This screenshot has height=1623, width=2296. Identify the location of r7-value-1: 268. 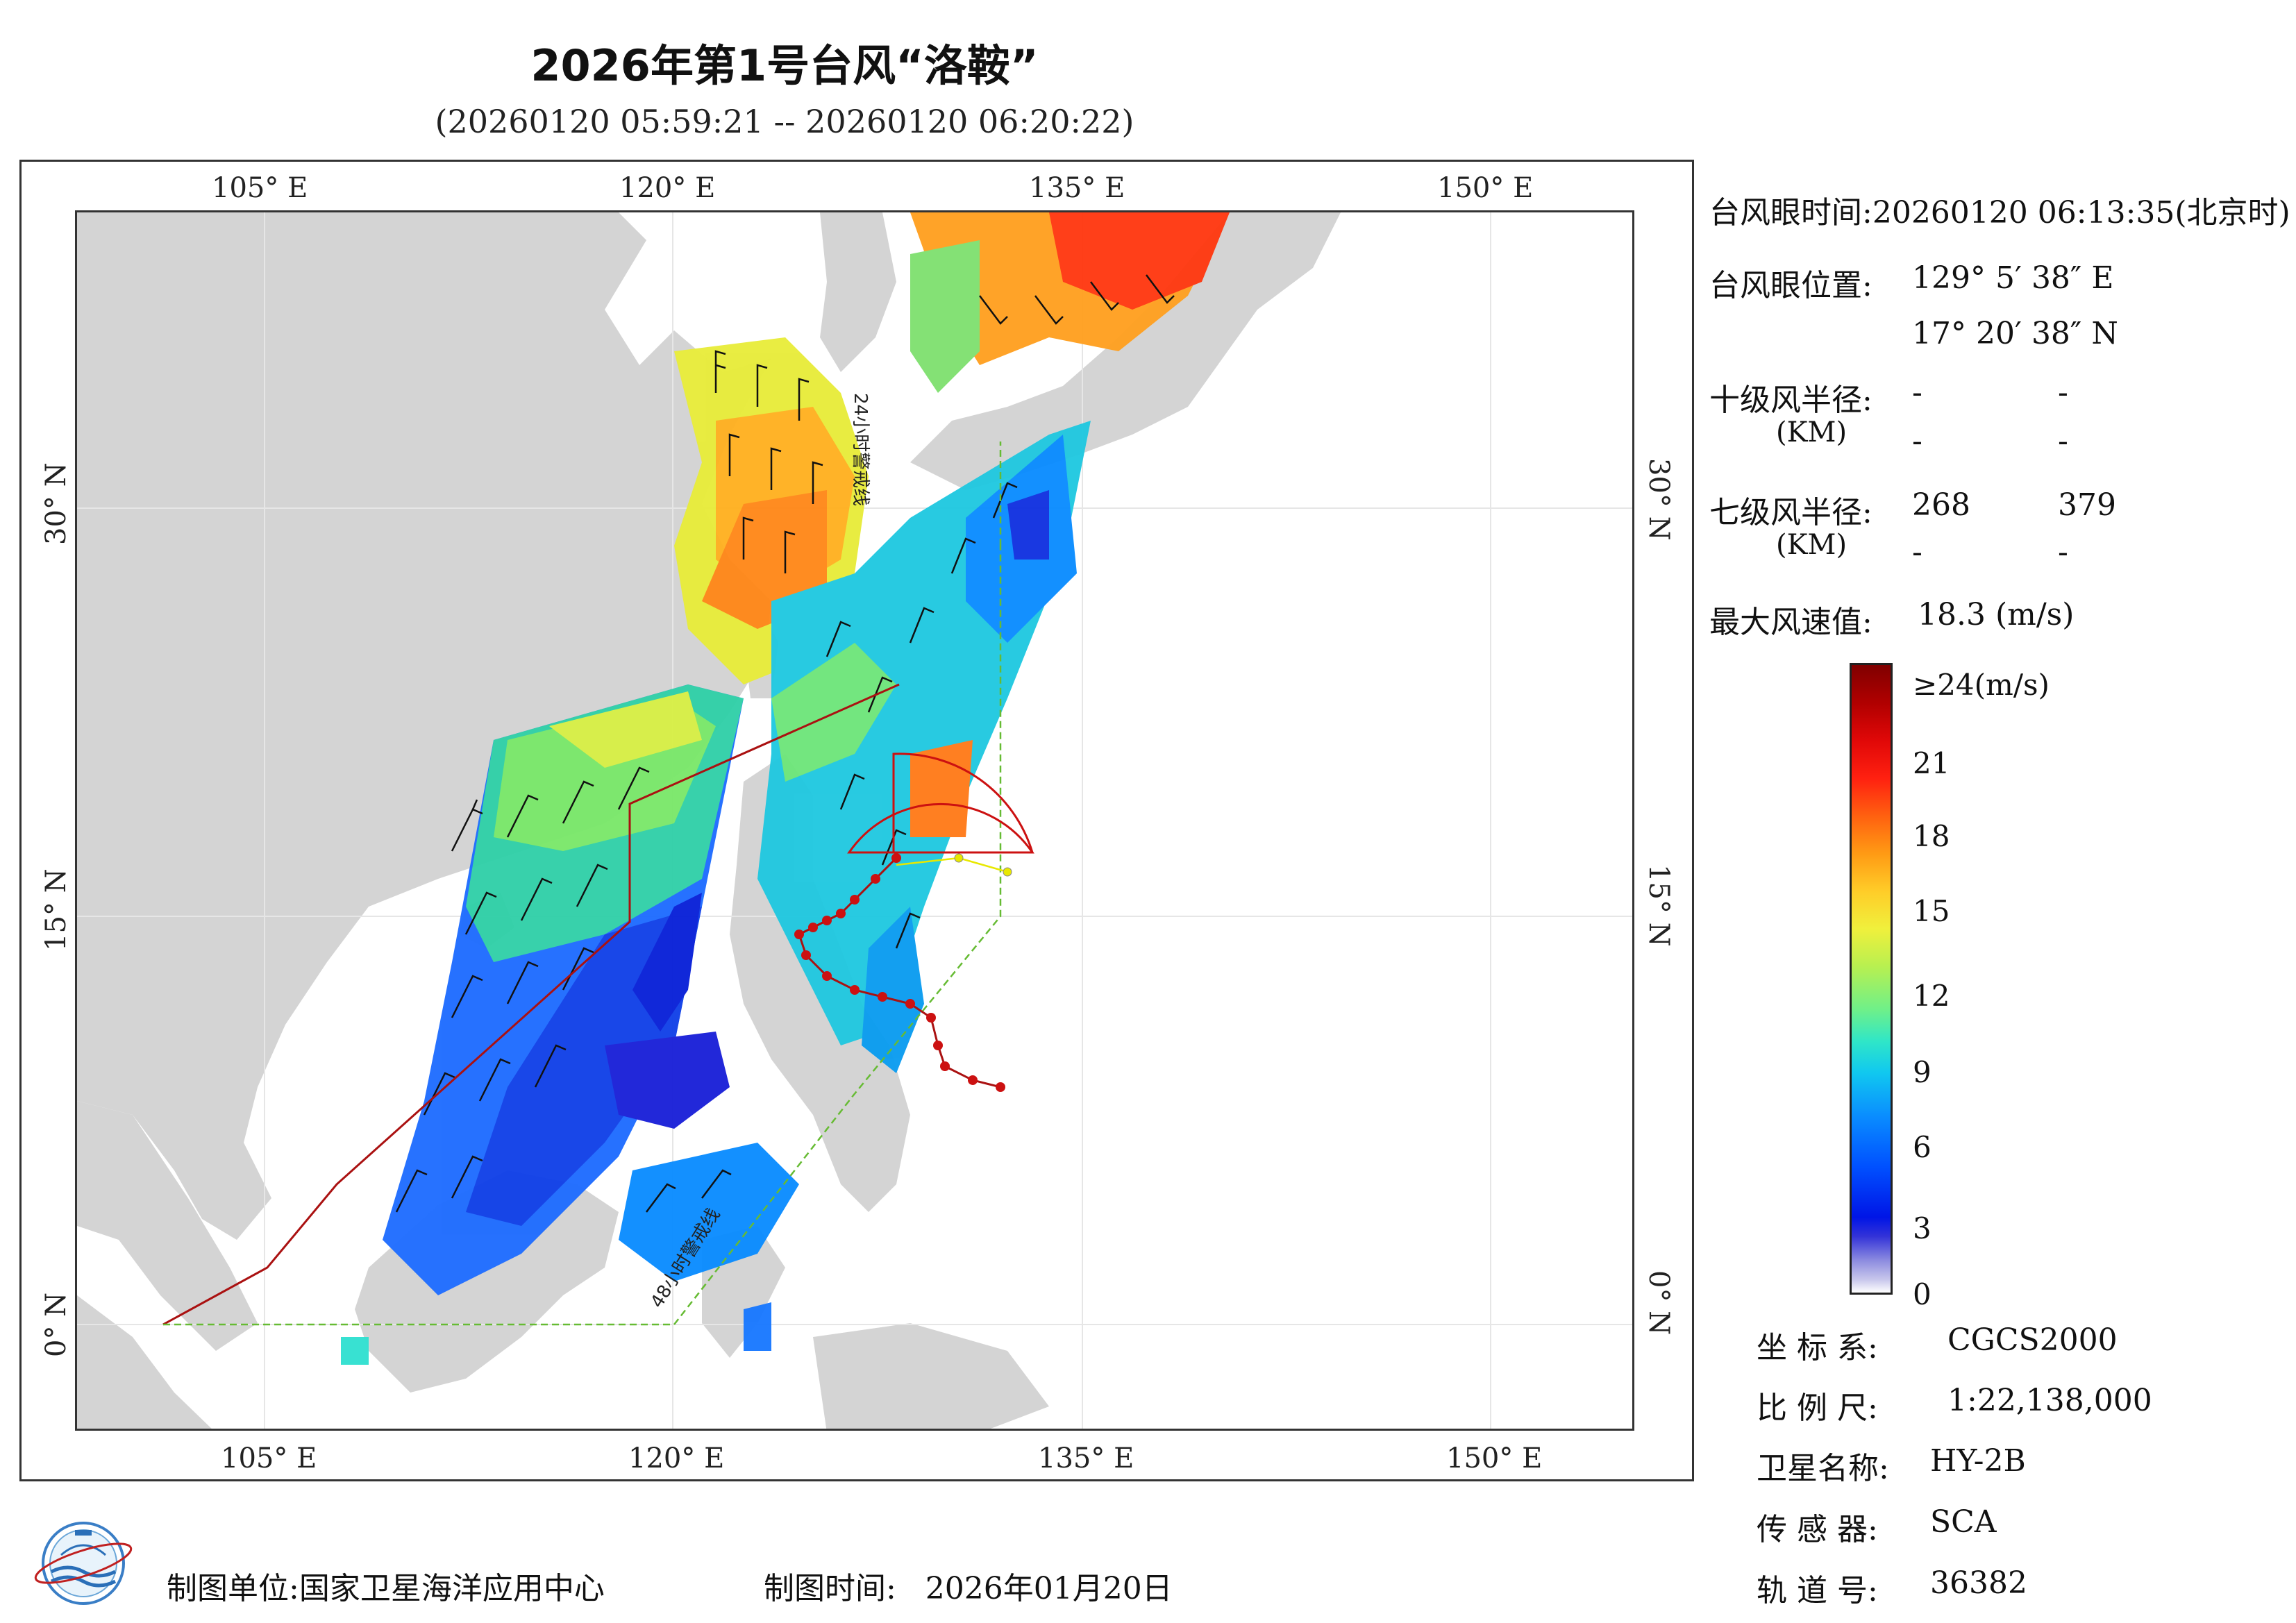
(1941, 505).